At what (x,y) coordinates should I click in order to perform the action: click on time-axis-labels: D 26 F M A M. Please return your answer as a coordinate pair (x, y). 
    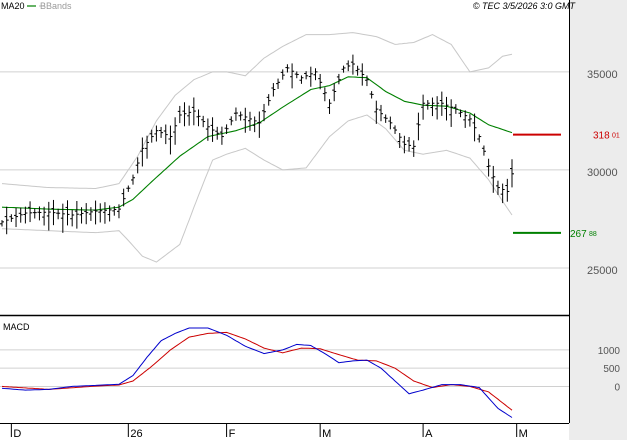
    Looking at the image, I should click on (270, 434).